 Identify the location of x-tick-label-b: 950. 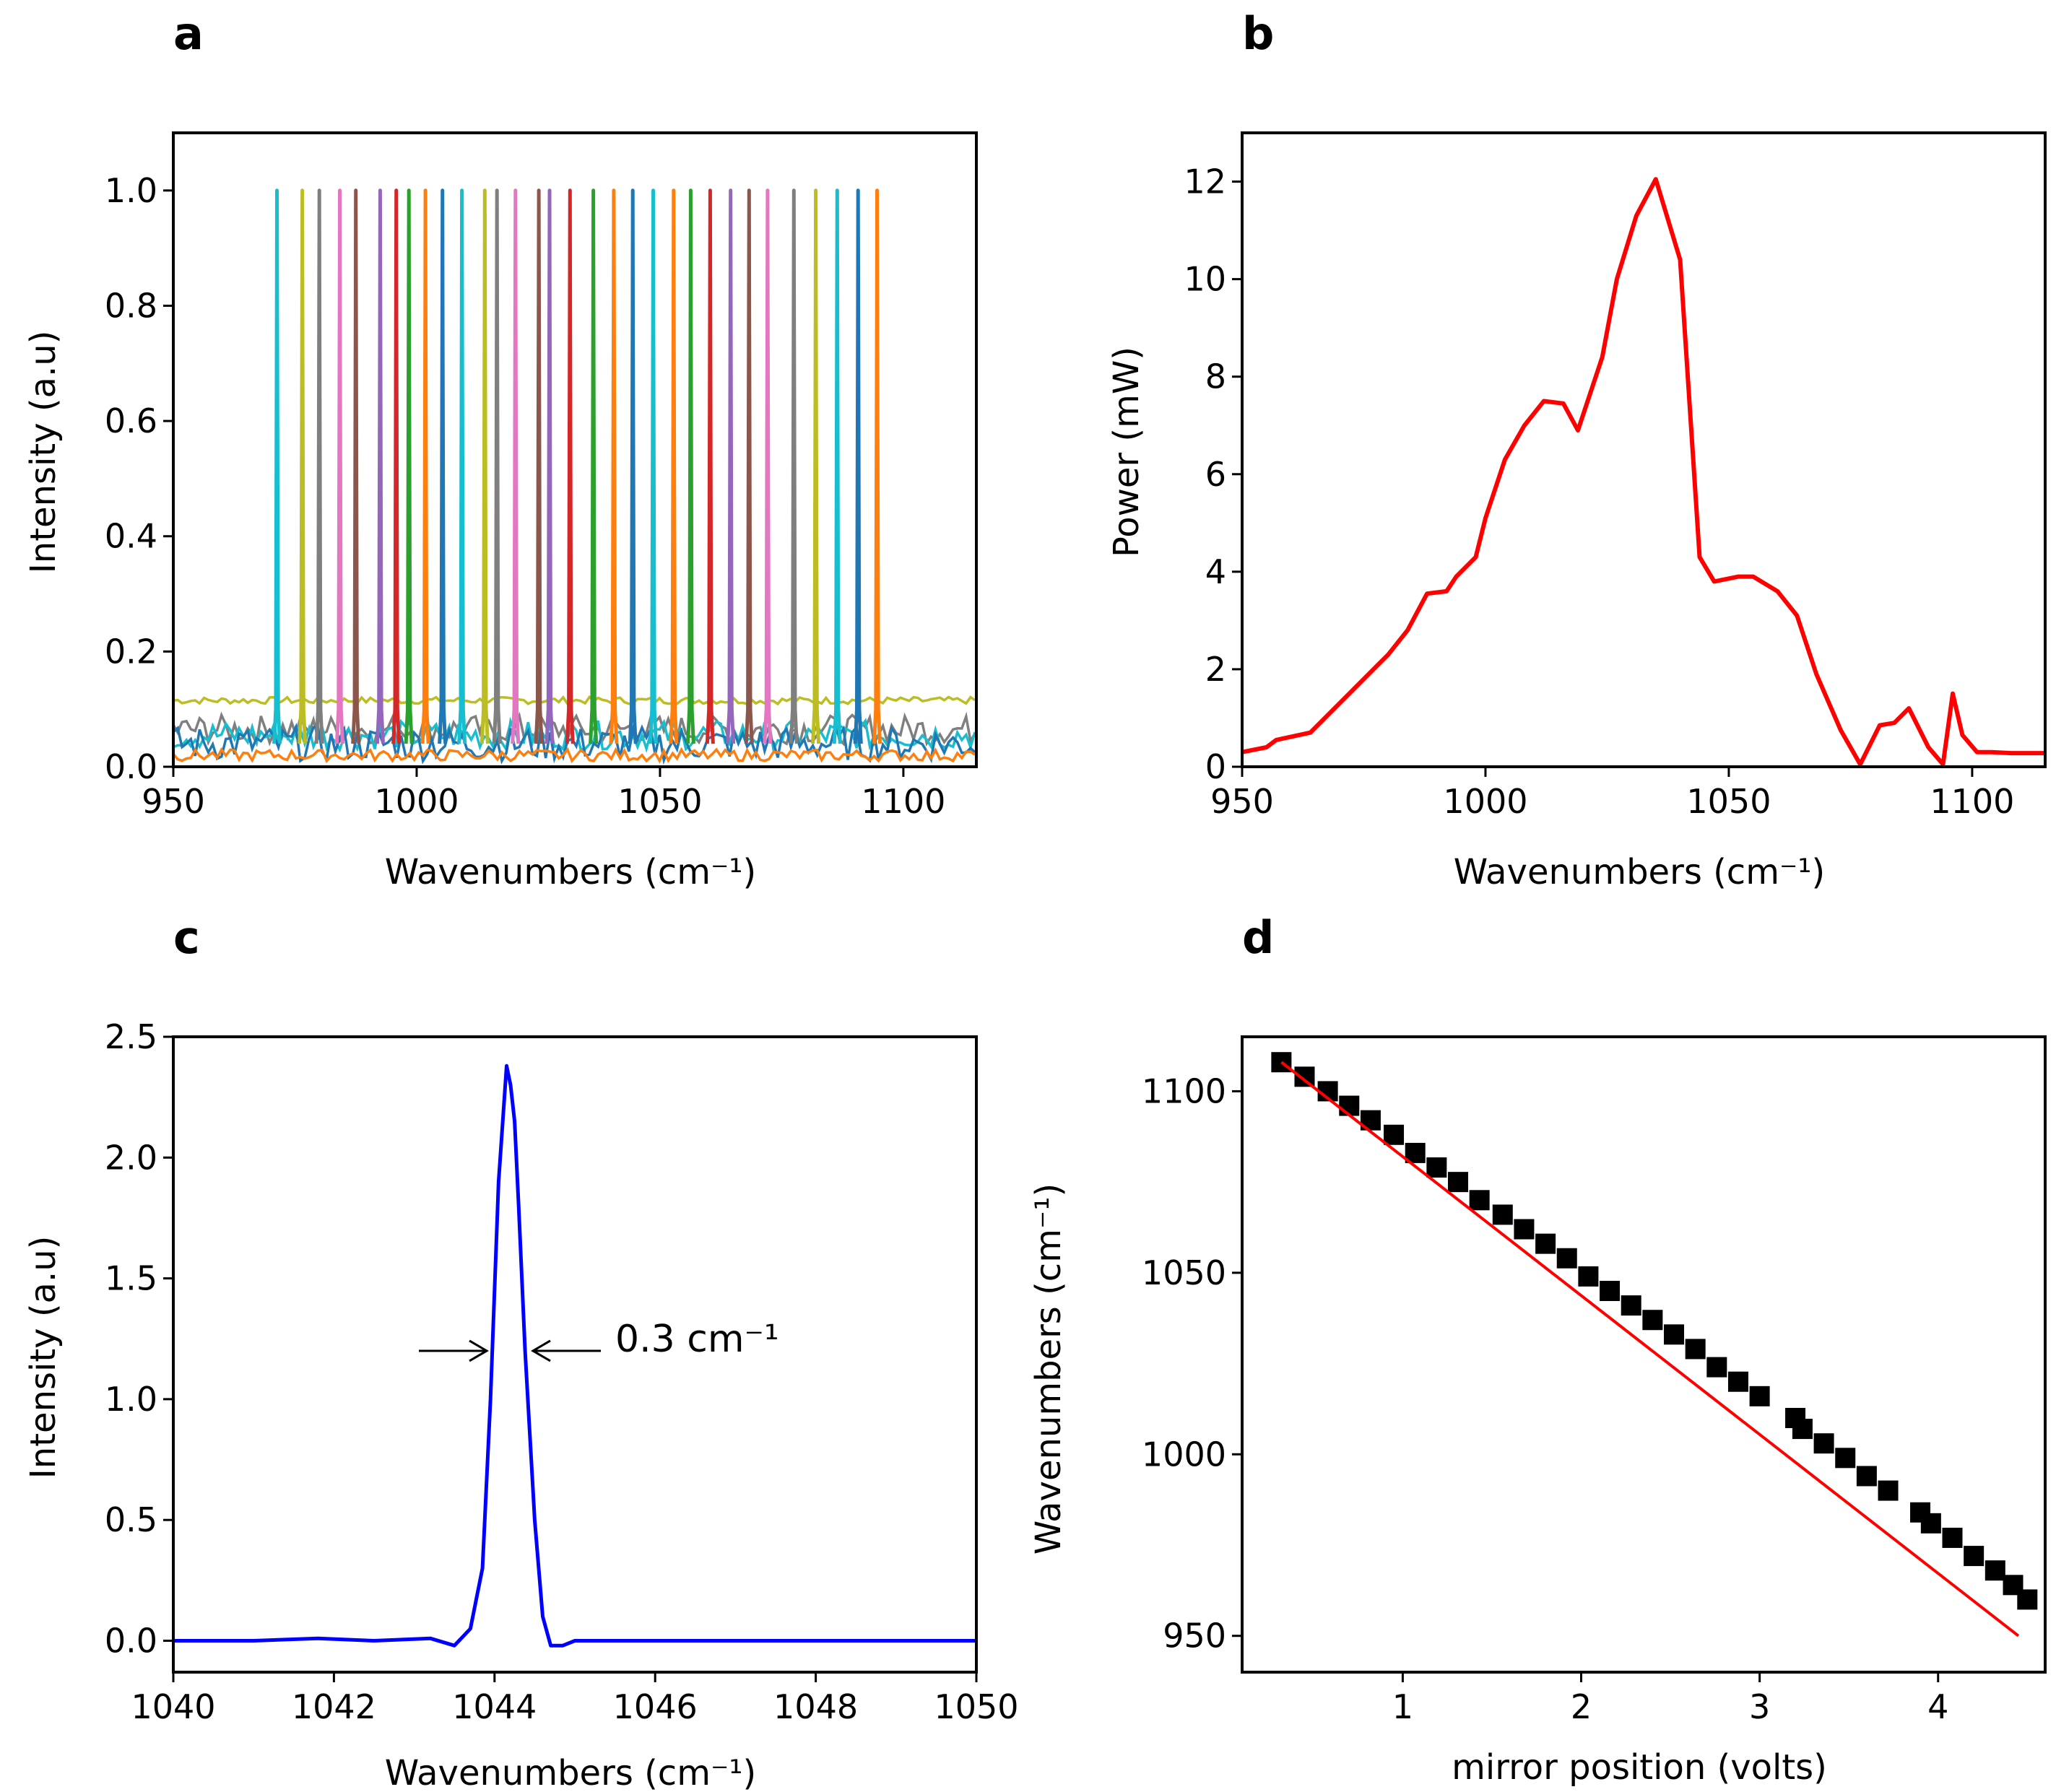
(1242, 801).